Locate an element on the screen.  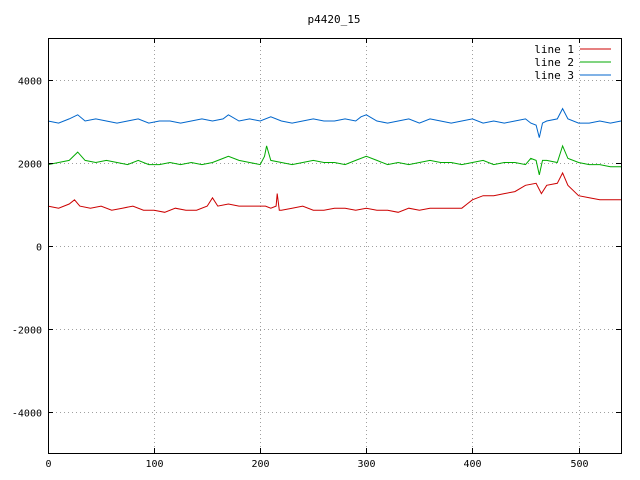
y-tick-label: -2000 is located at coordinates (27, 331).